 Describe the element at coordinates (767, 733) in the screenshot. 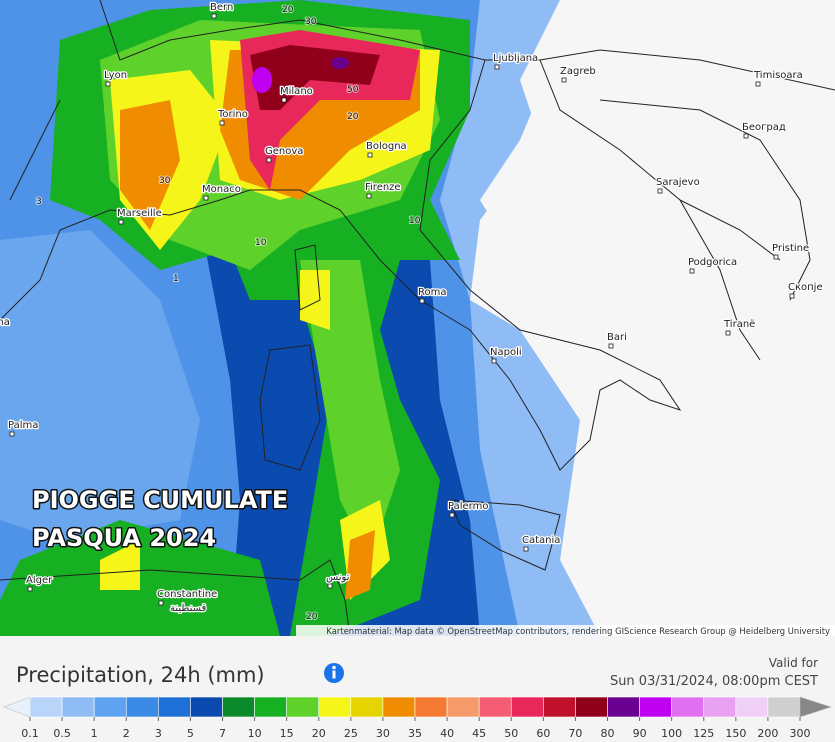

I see `scale-tick-label: 200` at that location.